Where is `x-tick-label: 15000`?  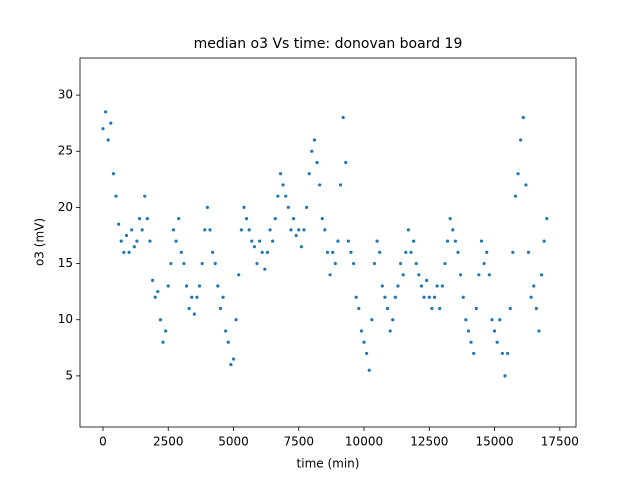
x-tick-label: 15000 is located at coordinates (494, 442).